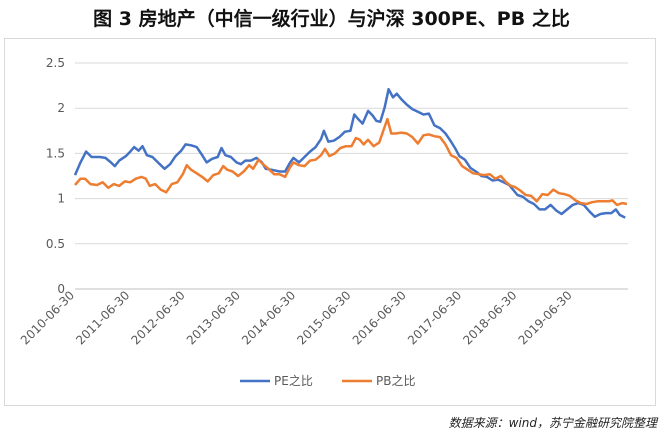  Describe the element at coordinates (102, 317) in the screenshot. I see `x-tick-label: 2011-06-30` at that location.